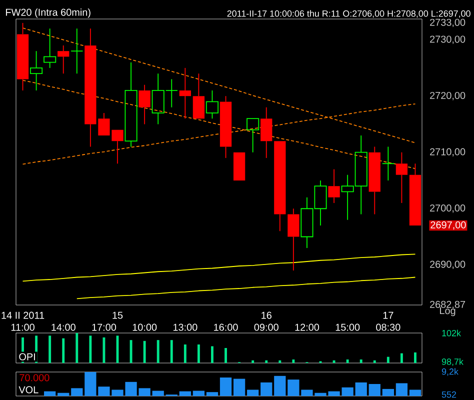 This screenshot has width=474, height=400. What do you see at coordinates (448, 208) in the screenshot?
I see `y-tick-label: 2700,00` at bounding box center [448, 208].